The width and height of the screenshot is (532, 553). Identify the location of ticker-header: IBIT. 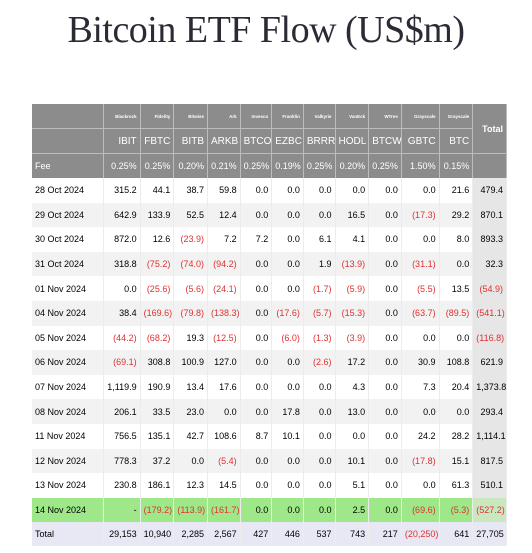
(122, 141).